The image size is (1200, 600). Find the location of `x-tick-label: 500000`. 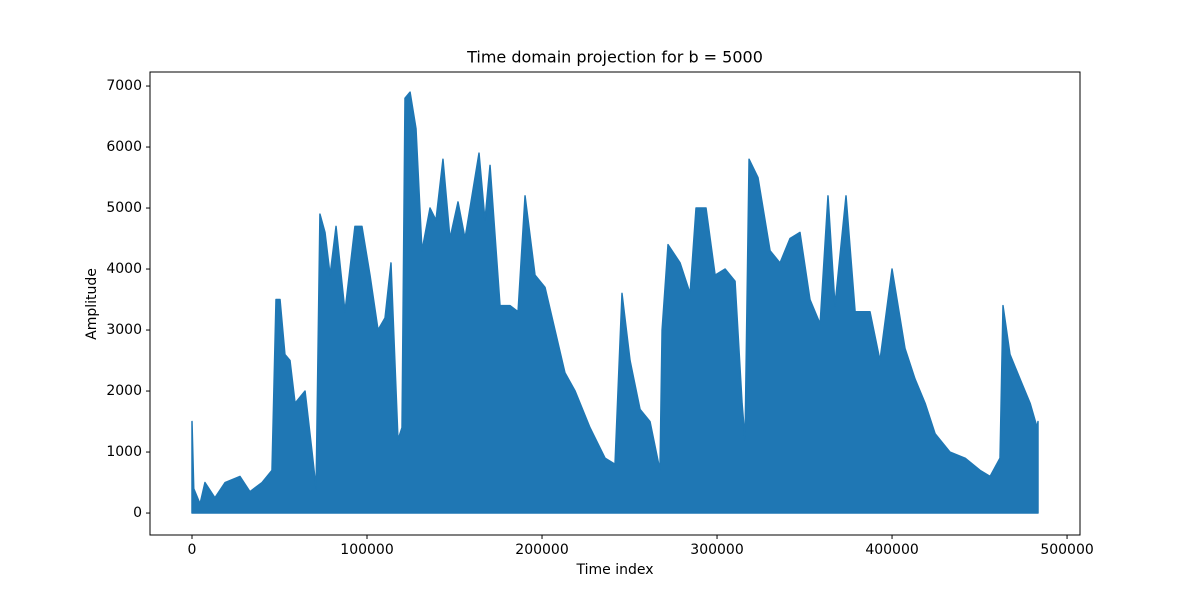

x-tick-label: 500000 is located at coordinates (1066, 550).